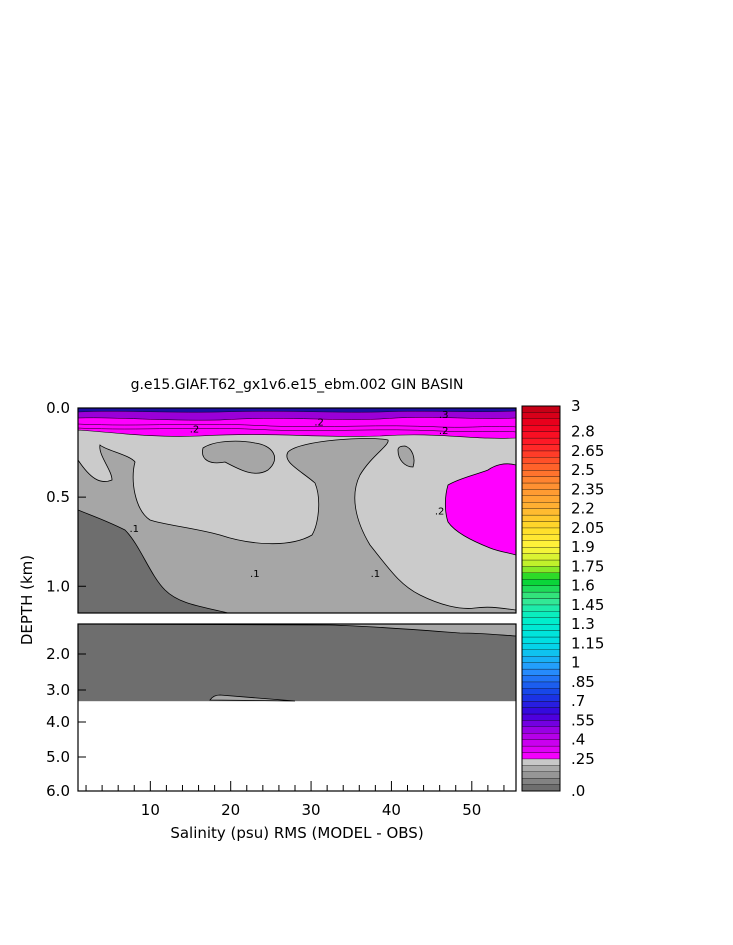  Describe the element at coordinates (471, 810) in the screenshot. I see `x-tick-label: 50` at that location.